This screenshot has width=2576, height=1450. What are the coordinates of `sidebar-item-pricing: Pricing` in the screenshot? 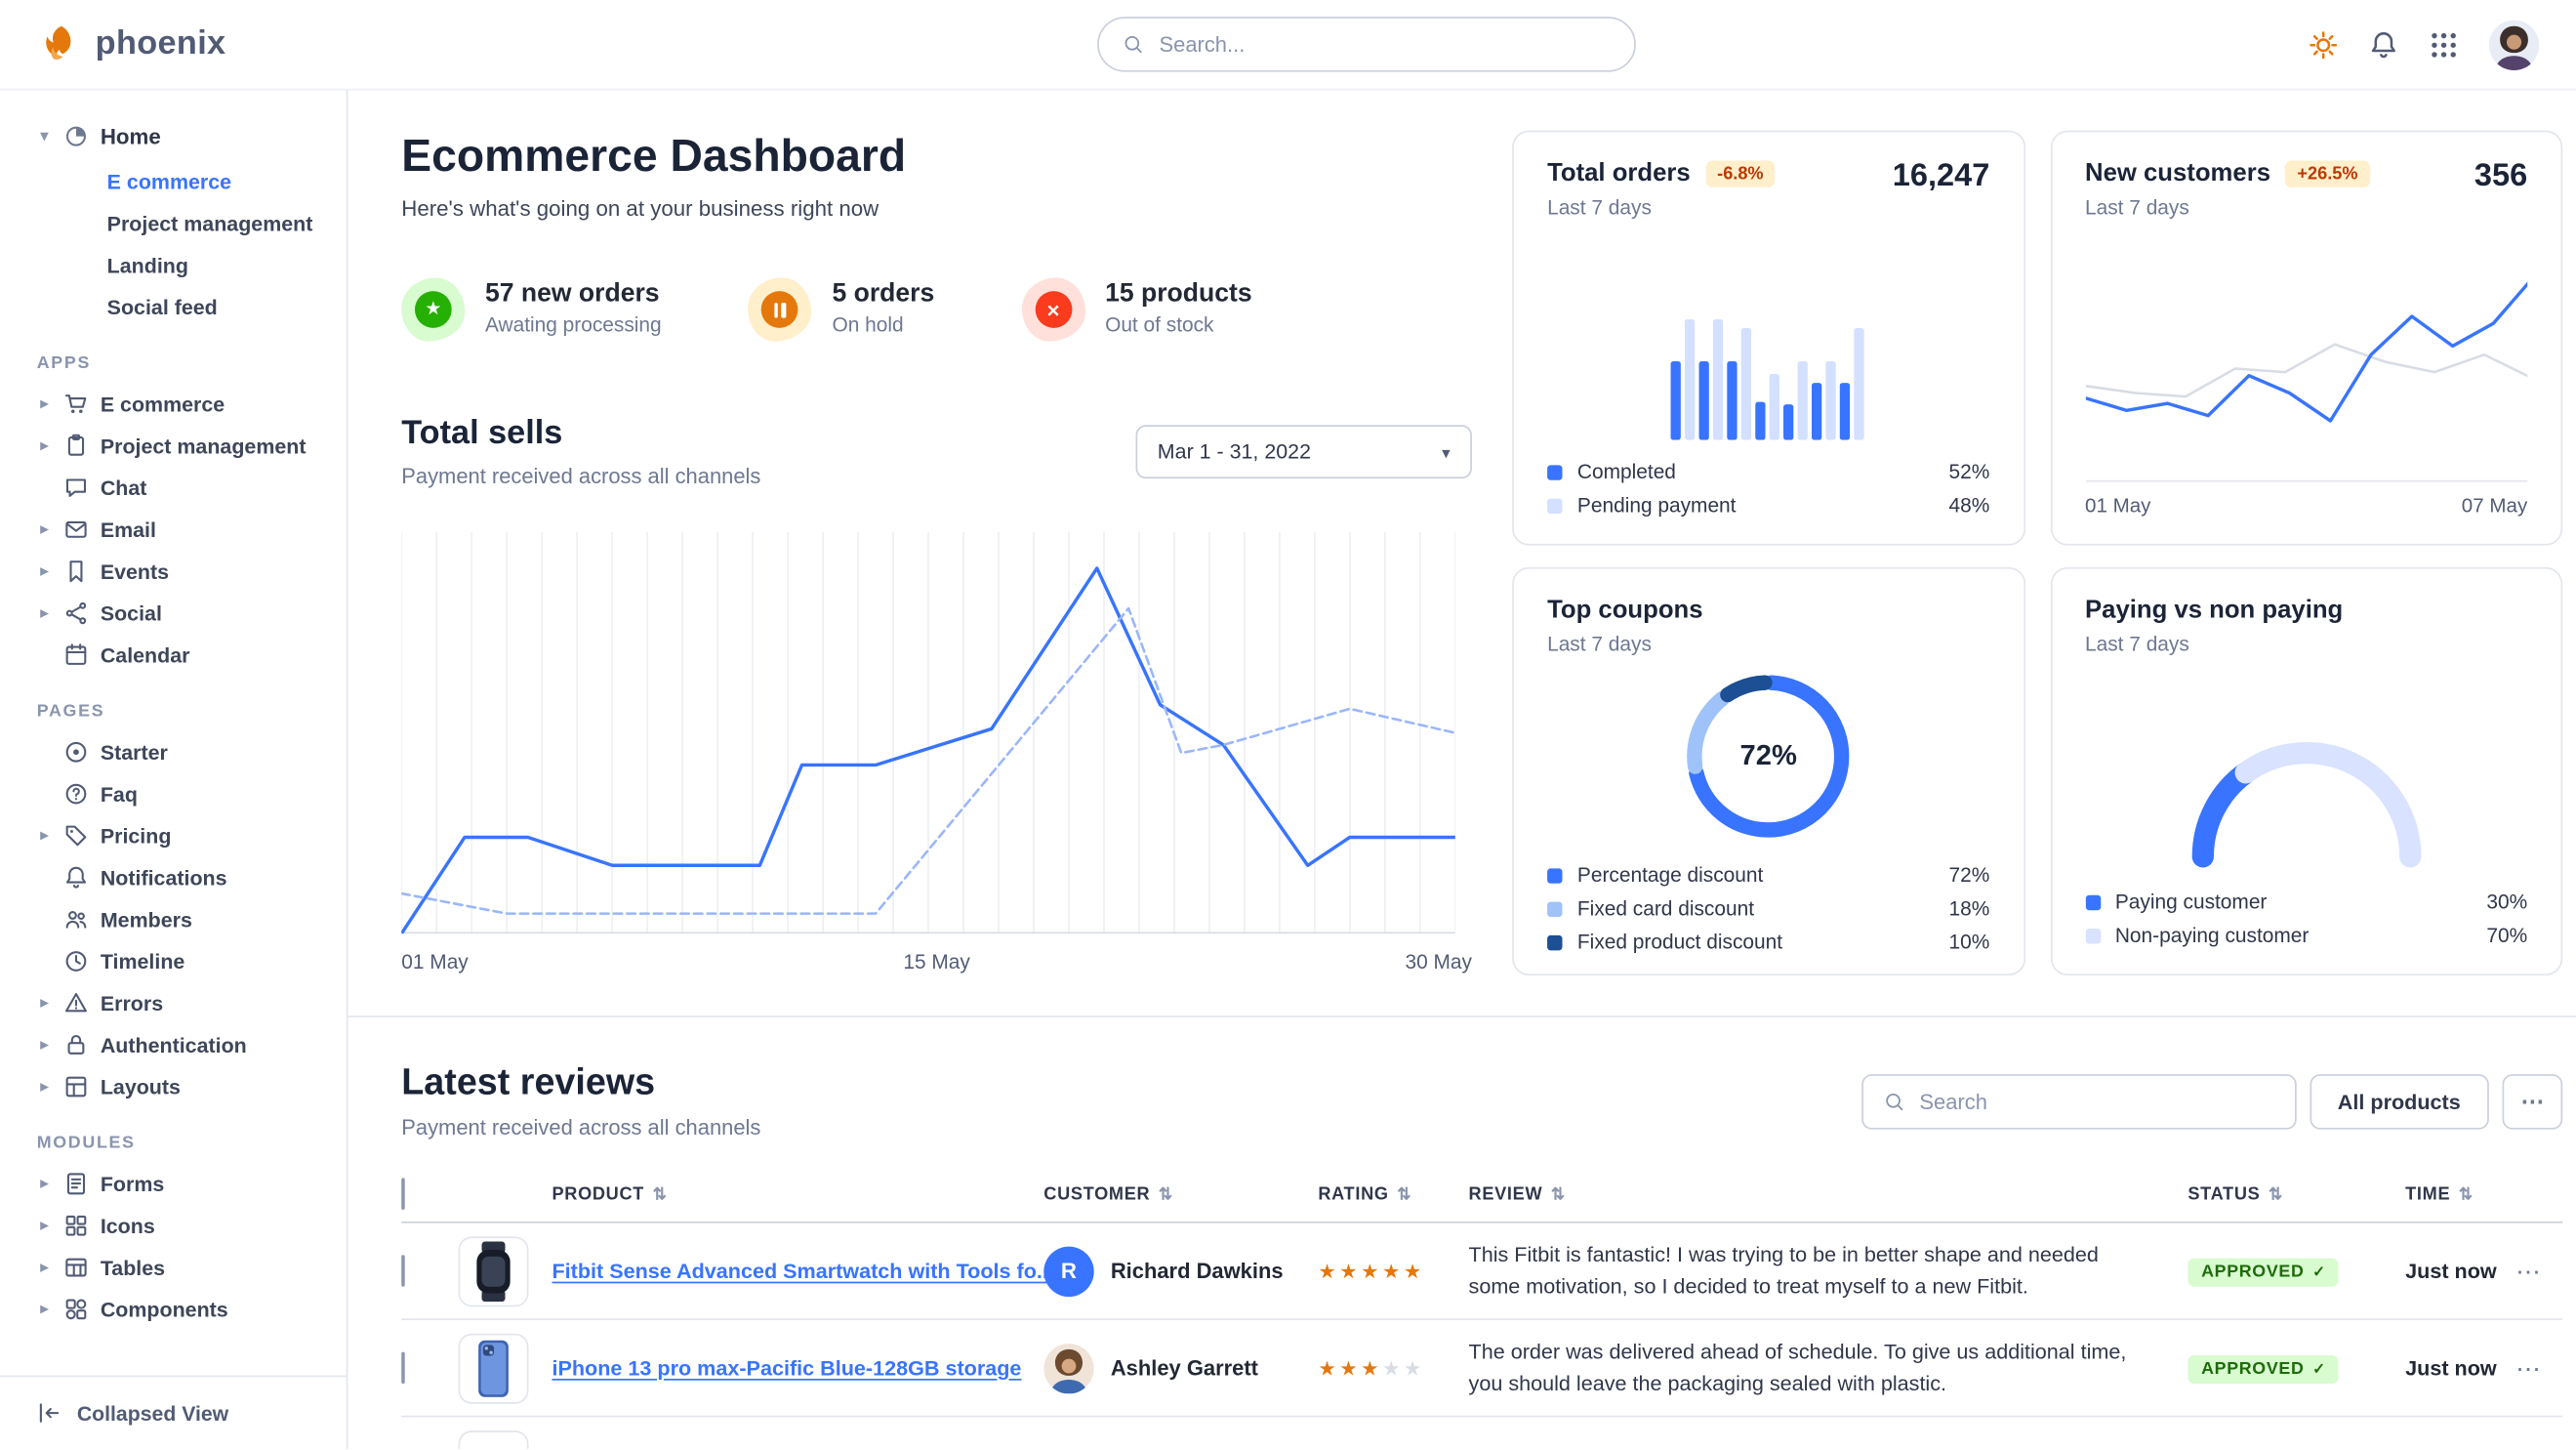 It's located at (183, 836).